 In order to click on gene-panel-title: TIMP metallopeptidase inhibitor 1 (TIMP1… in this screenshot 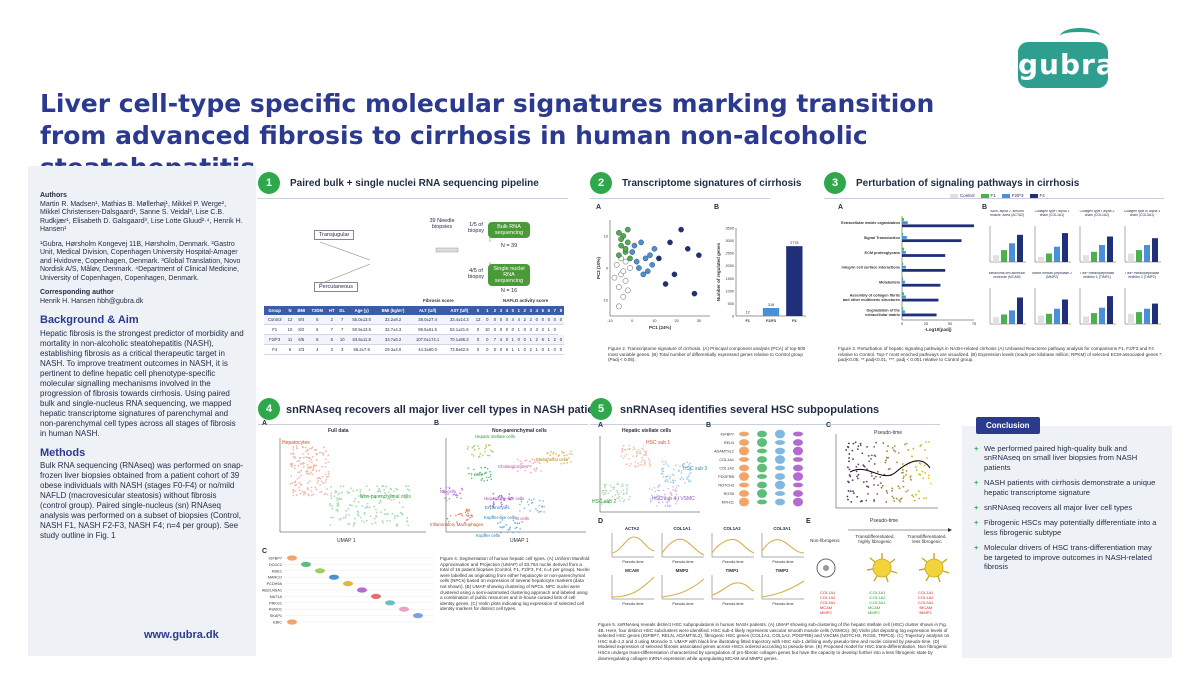, I will do `click(1097, 275)`.